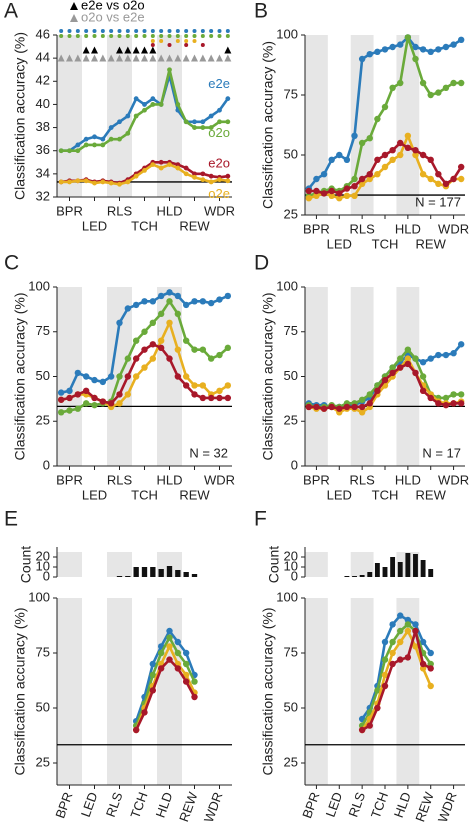 The height and width of the screenshot is (822, 474). Describe the element at coordinates (219, 210) in the screenshot. I see `x-tick-label: WDR` at that location.